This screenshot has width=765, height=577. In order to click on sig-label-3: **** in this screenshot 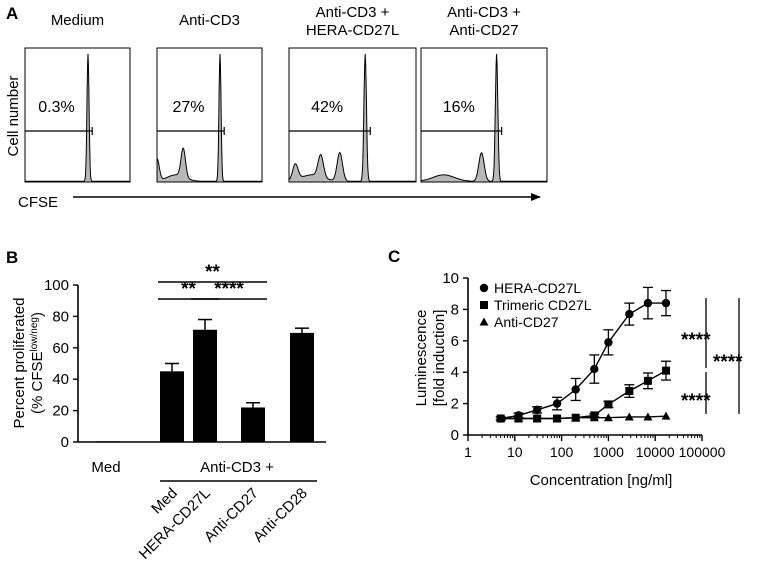, I will do `click(696, 401)`.